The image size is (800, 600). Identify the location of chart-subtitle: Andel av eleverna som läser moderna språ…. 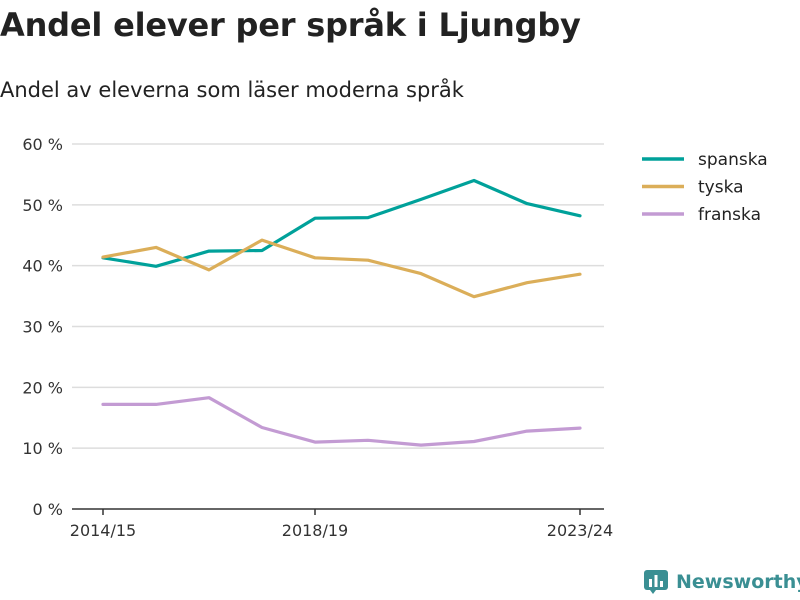
(232, 90).